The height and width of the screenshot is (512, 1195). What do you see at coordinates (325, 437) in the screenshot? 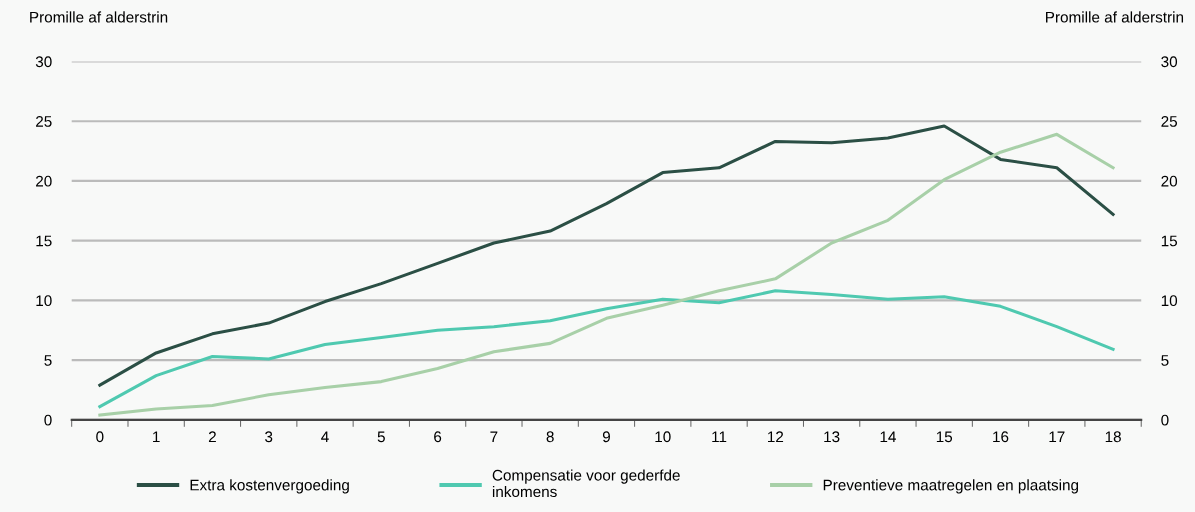
I see `x-tick-label: 4` at bounding box center [325, 437].